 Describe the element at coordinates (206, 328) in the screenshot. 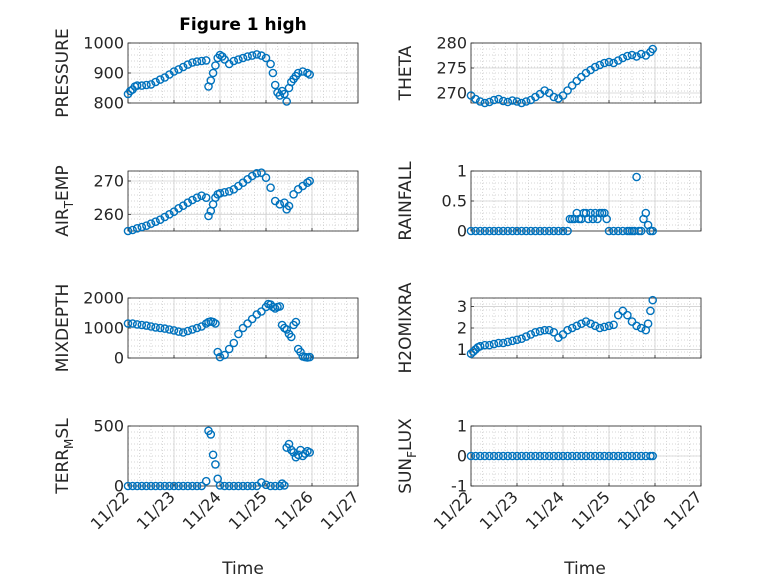

I see `subplot-mixdepth: 0 1000 2000 MIXDEPTH` at that location.